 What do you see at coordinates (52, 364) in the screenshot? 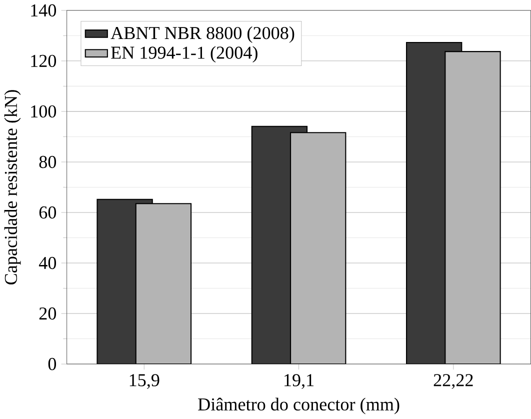
I see `y-tick-label: 0` at bounding box center [52, 364].